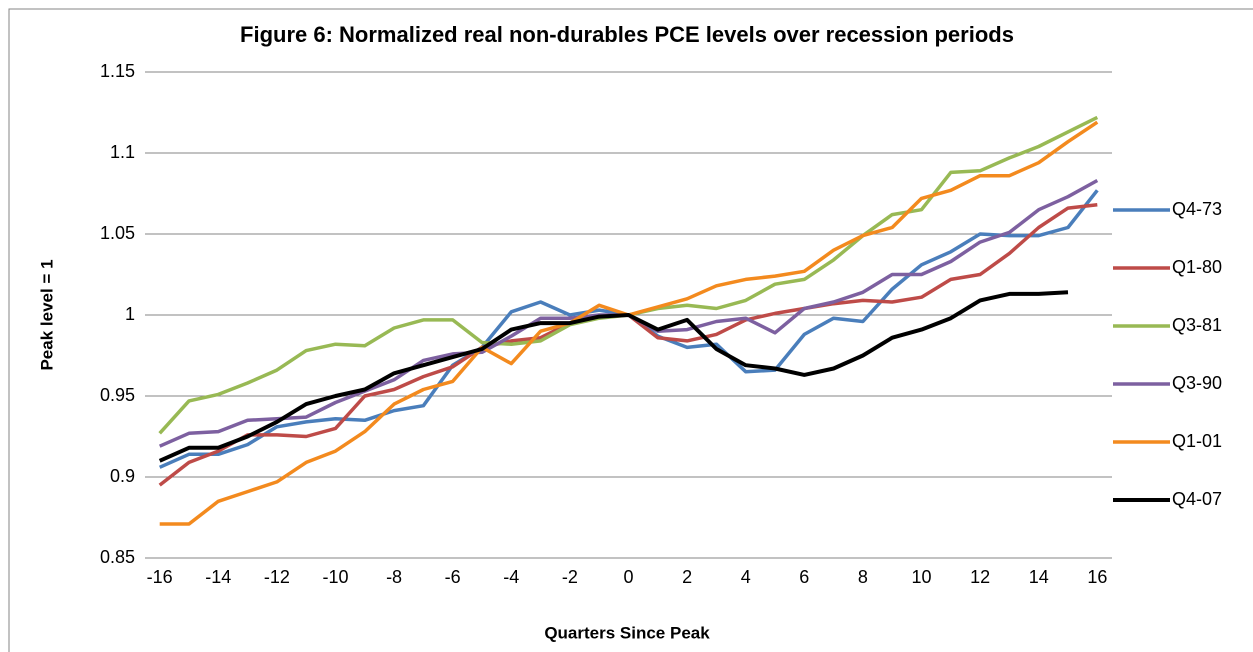 The width and height of the screenshot is (1253, 652). I want to click on y-tick-label: 1.15, so click(117, 71).